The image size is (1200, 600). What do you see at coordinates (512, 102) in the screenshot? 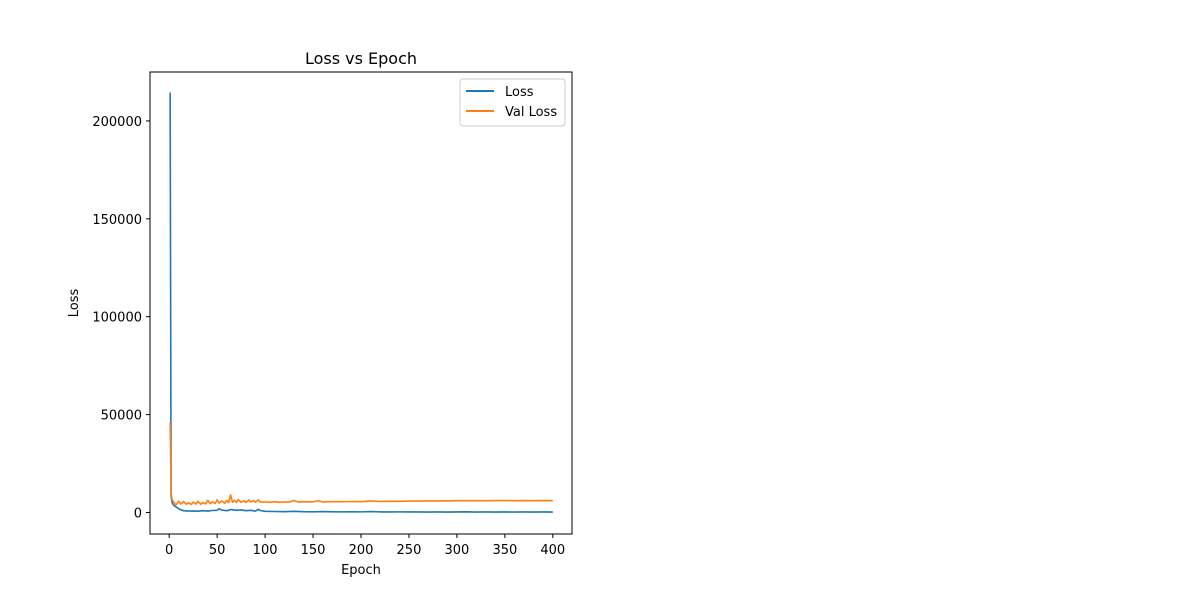
I see `legend: Loss Val Loss` at bounding box center [512, 102].